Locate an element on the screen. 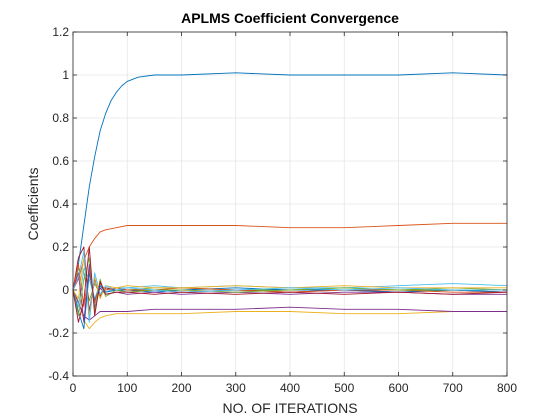 This screenshot has height=420, width=560. y-tick-label: 0.2 is located at coordinates (60, 247).